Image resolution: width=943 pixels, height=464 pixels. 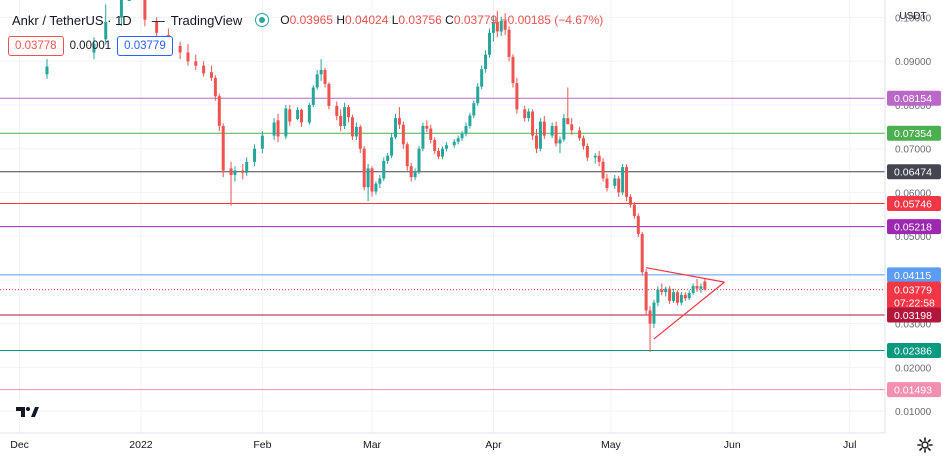 What do you see at coordinates (913, 291) in the screenshot?
I see `level-price-label: 0.03779` at bounding box center [913, 291].